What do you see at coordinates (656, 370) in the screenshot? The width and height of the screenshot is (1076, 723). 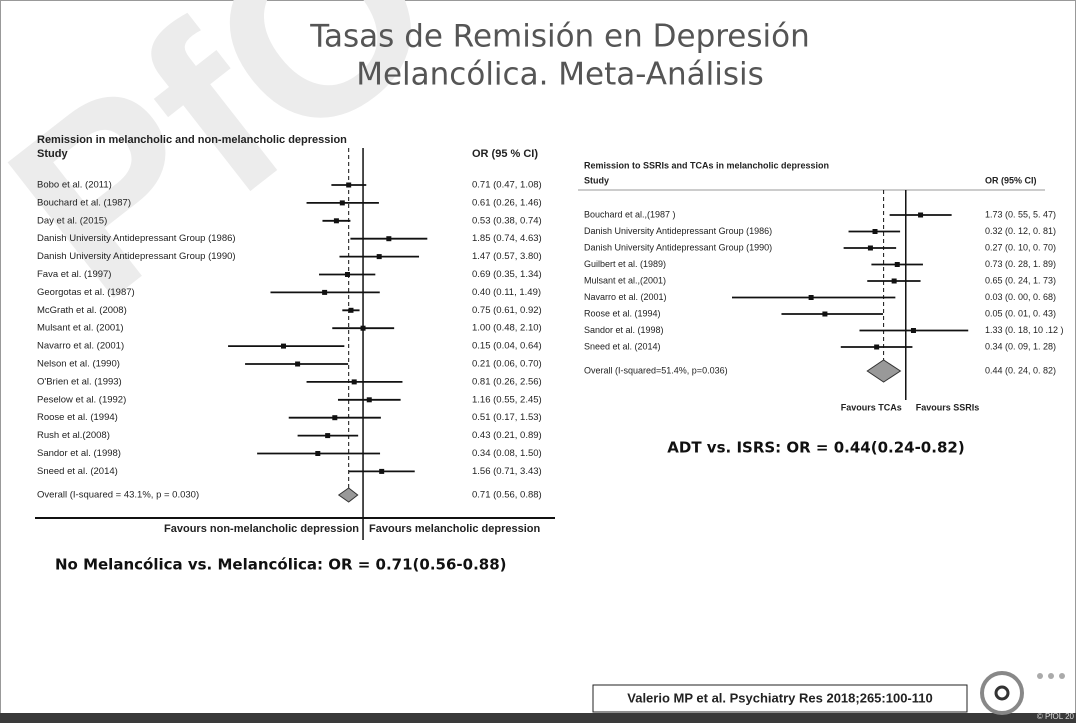 I see `overall-label: Overall (I-squared=51.4%, p=0.036)` at bounding box center [656, 370].